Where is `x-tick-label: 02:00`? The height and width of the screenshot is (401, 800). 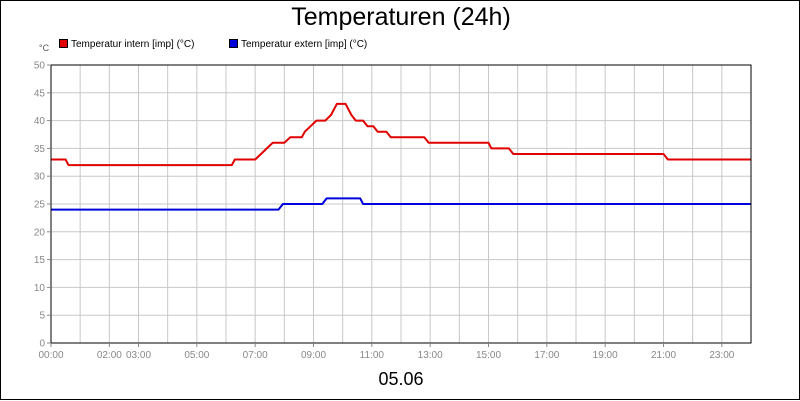
x-tick-label: 02:00 is located at coordinates (109, 355).